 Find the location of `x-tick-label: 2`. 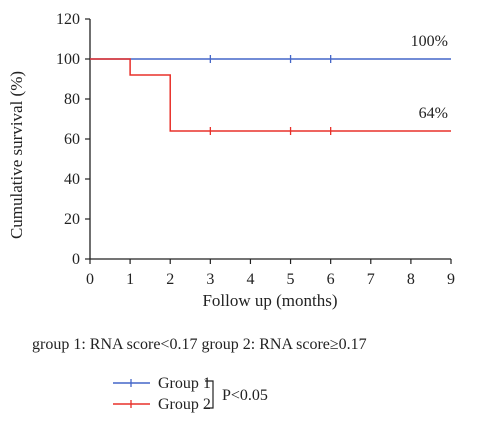

x-tick-label: 2 is located at coordinates (170, 279).